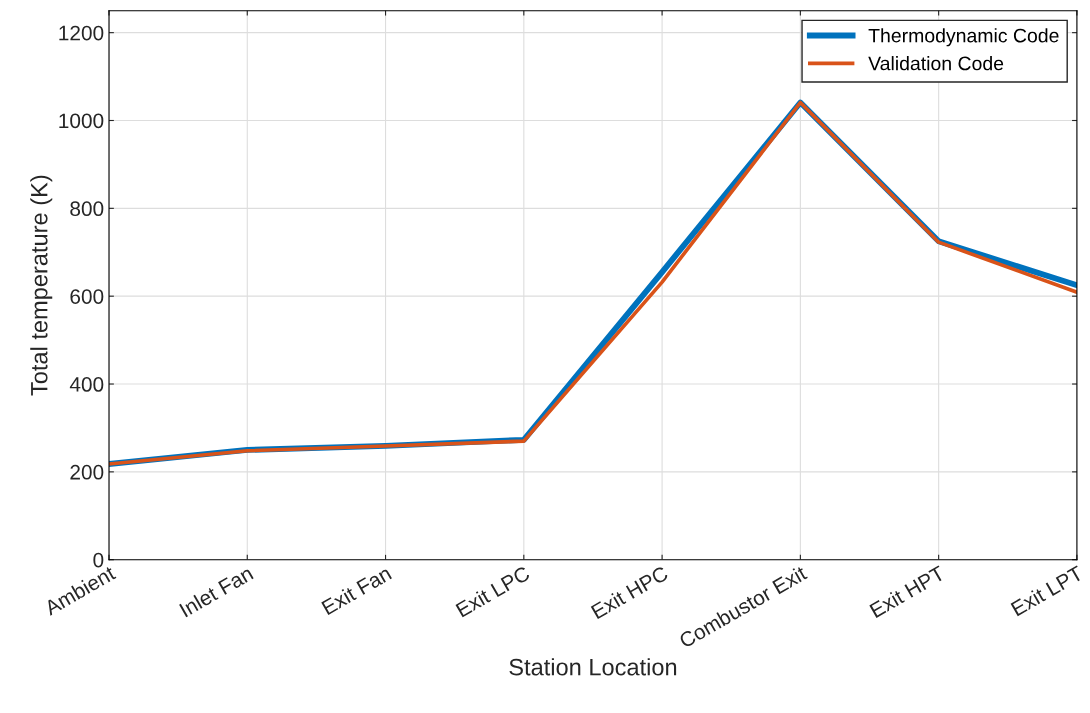  What do you see at coordinates (41, 285) in the screenshot?
I see `y-axis-title: Total temperature (K)` at bounding box center [41, 285].